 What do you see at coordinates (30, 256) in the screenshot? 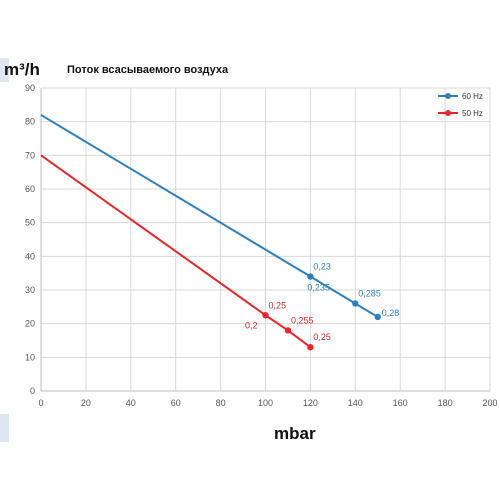
I see `y-tick-label: 40` at bounding box center [30, 256].